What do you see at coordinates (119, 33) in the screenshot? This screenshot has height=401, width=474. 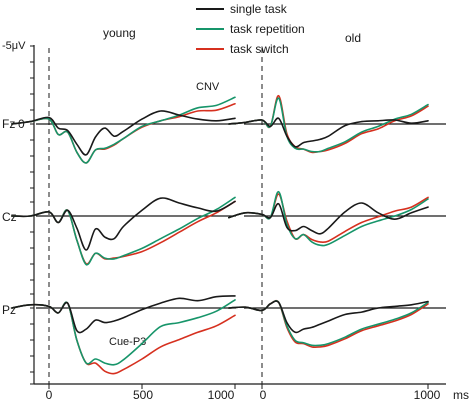 I see `group-title-young: young` at bounding box center [119, 33].